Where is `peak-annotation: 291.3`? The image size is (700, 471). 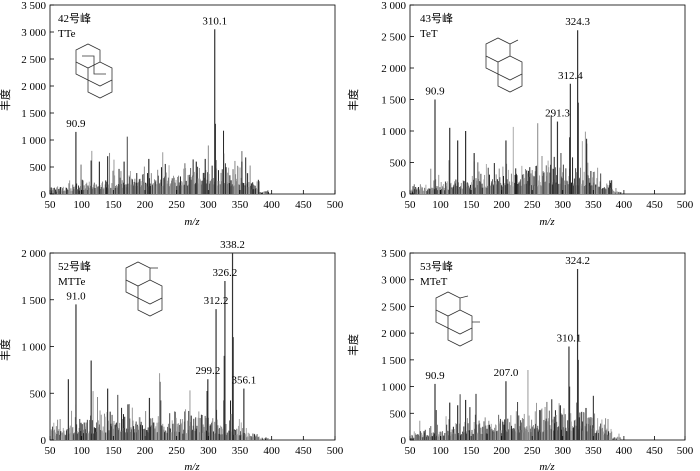 peak-annotation: 291.3 is located at coordinates (557, 114).